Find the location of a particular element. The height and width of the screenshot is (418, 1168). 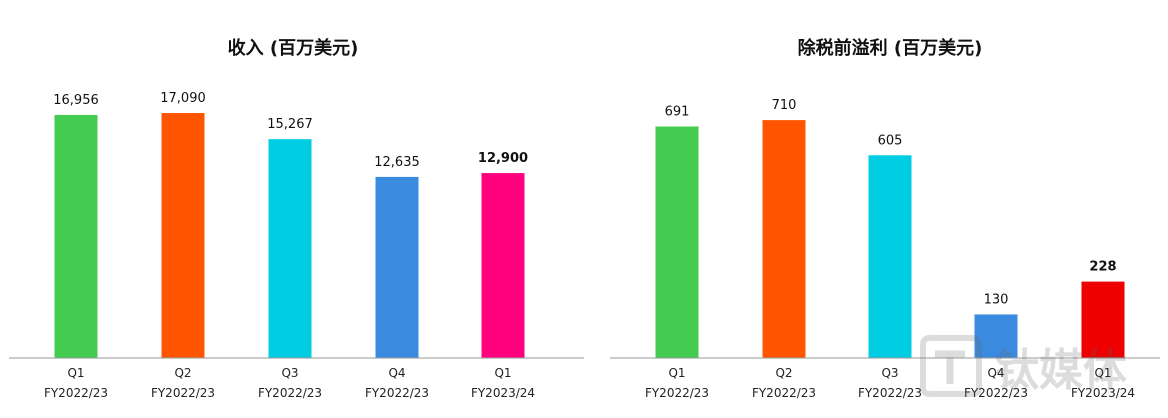

data-label: 228 is located at coordinates (1102, 267).